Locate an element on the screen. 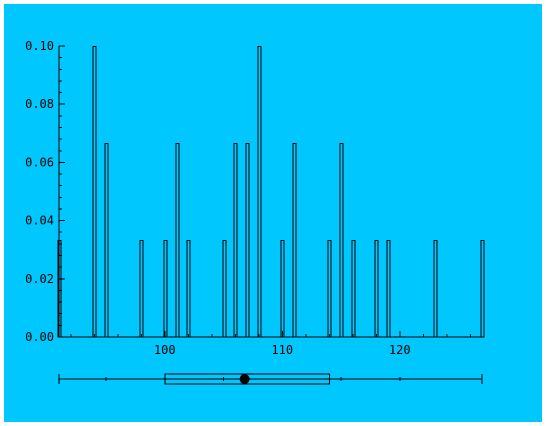 The image size is (546, 426). x-tick-label: 120 is located at coordinates (400, 350).